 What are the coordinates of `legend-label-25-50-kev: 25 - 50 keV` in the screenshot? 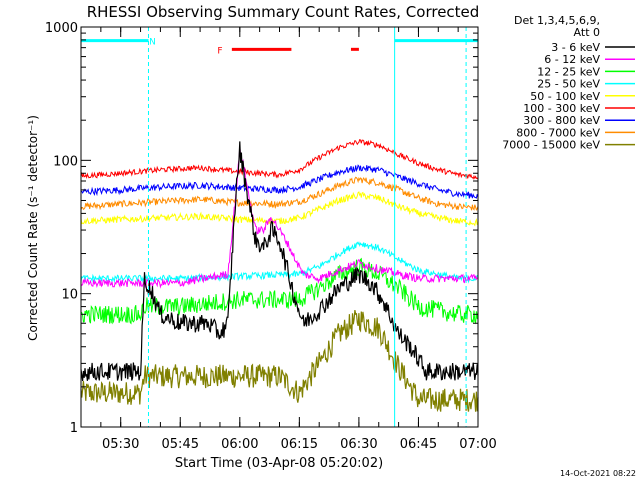 It's located at (568, 84).